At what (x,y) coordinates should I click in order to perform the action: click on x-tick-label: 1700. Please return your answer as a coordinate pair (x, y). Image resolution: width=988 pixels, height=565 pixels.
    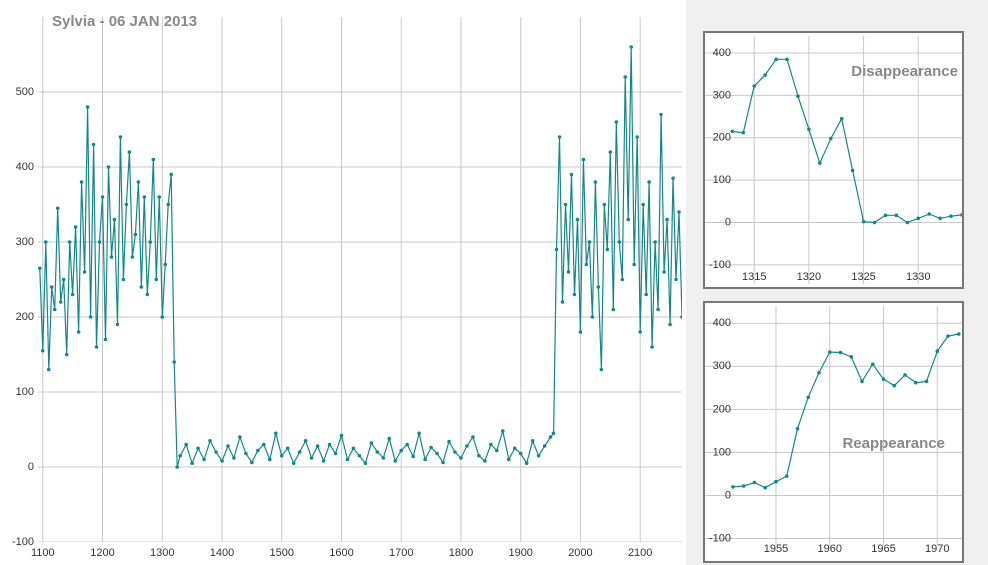
    Looking at the image, I should click on (401, 553).